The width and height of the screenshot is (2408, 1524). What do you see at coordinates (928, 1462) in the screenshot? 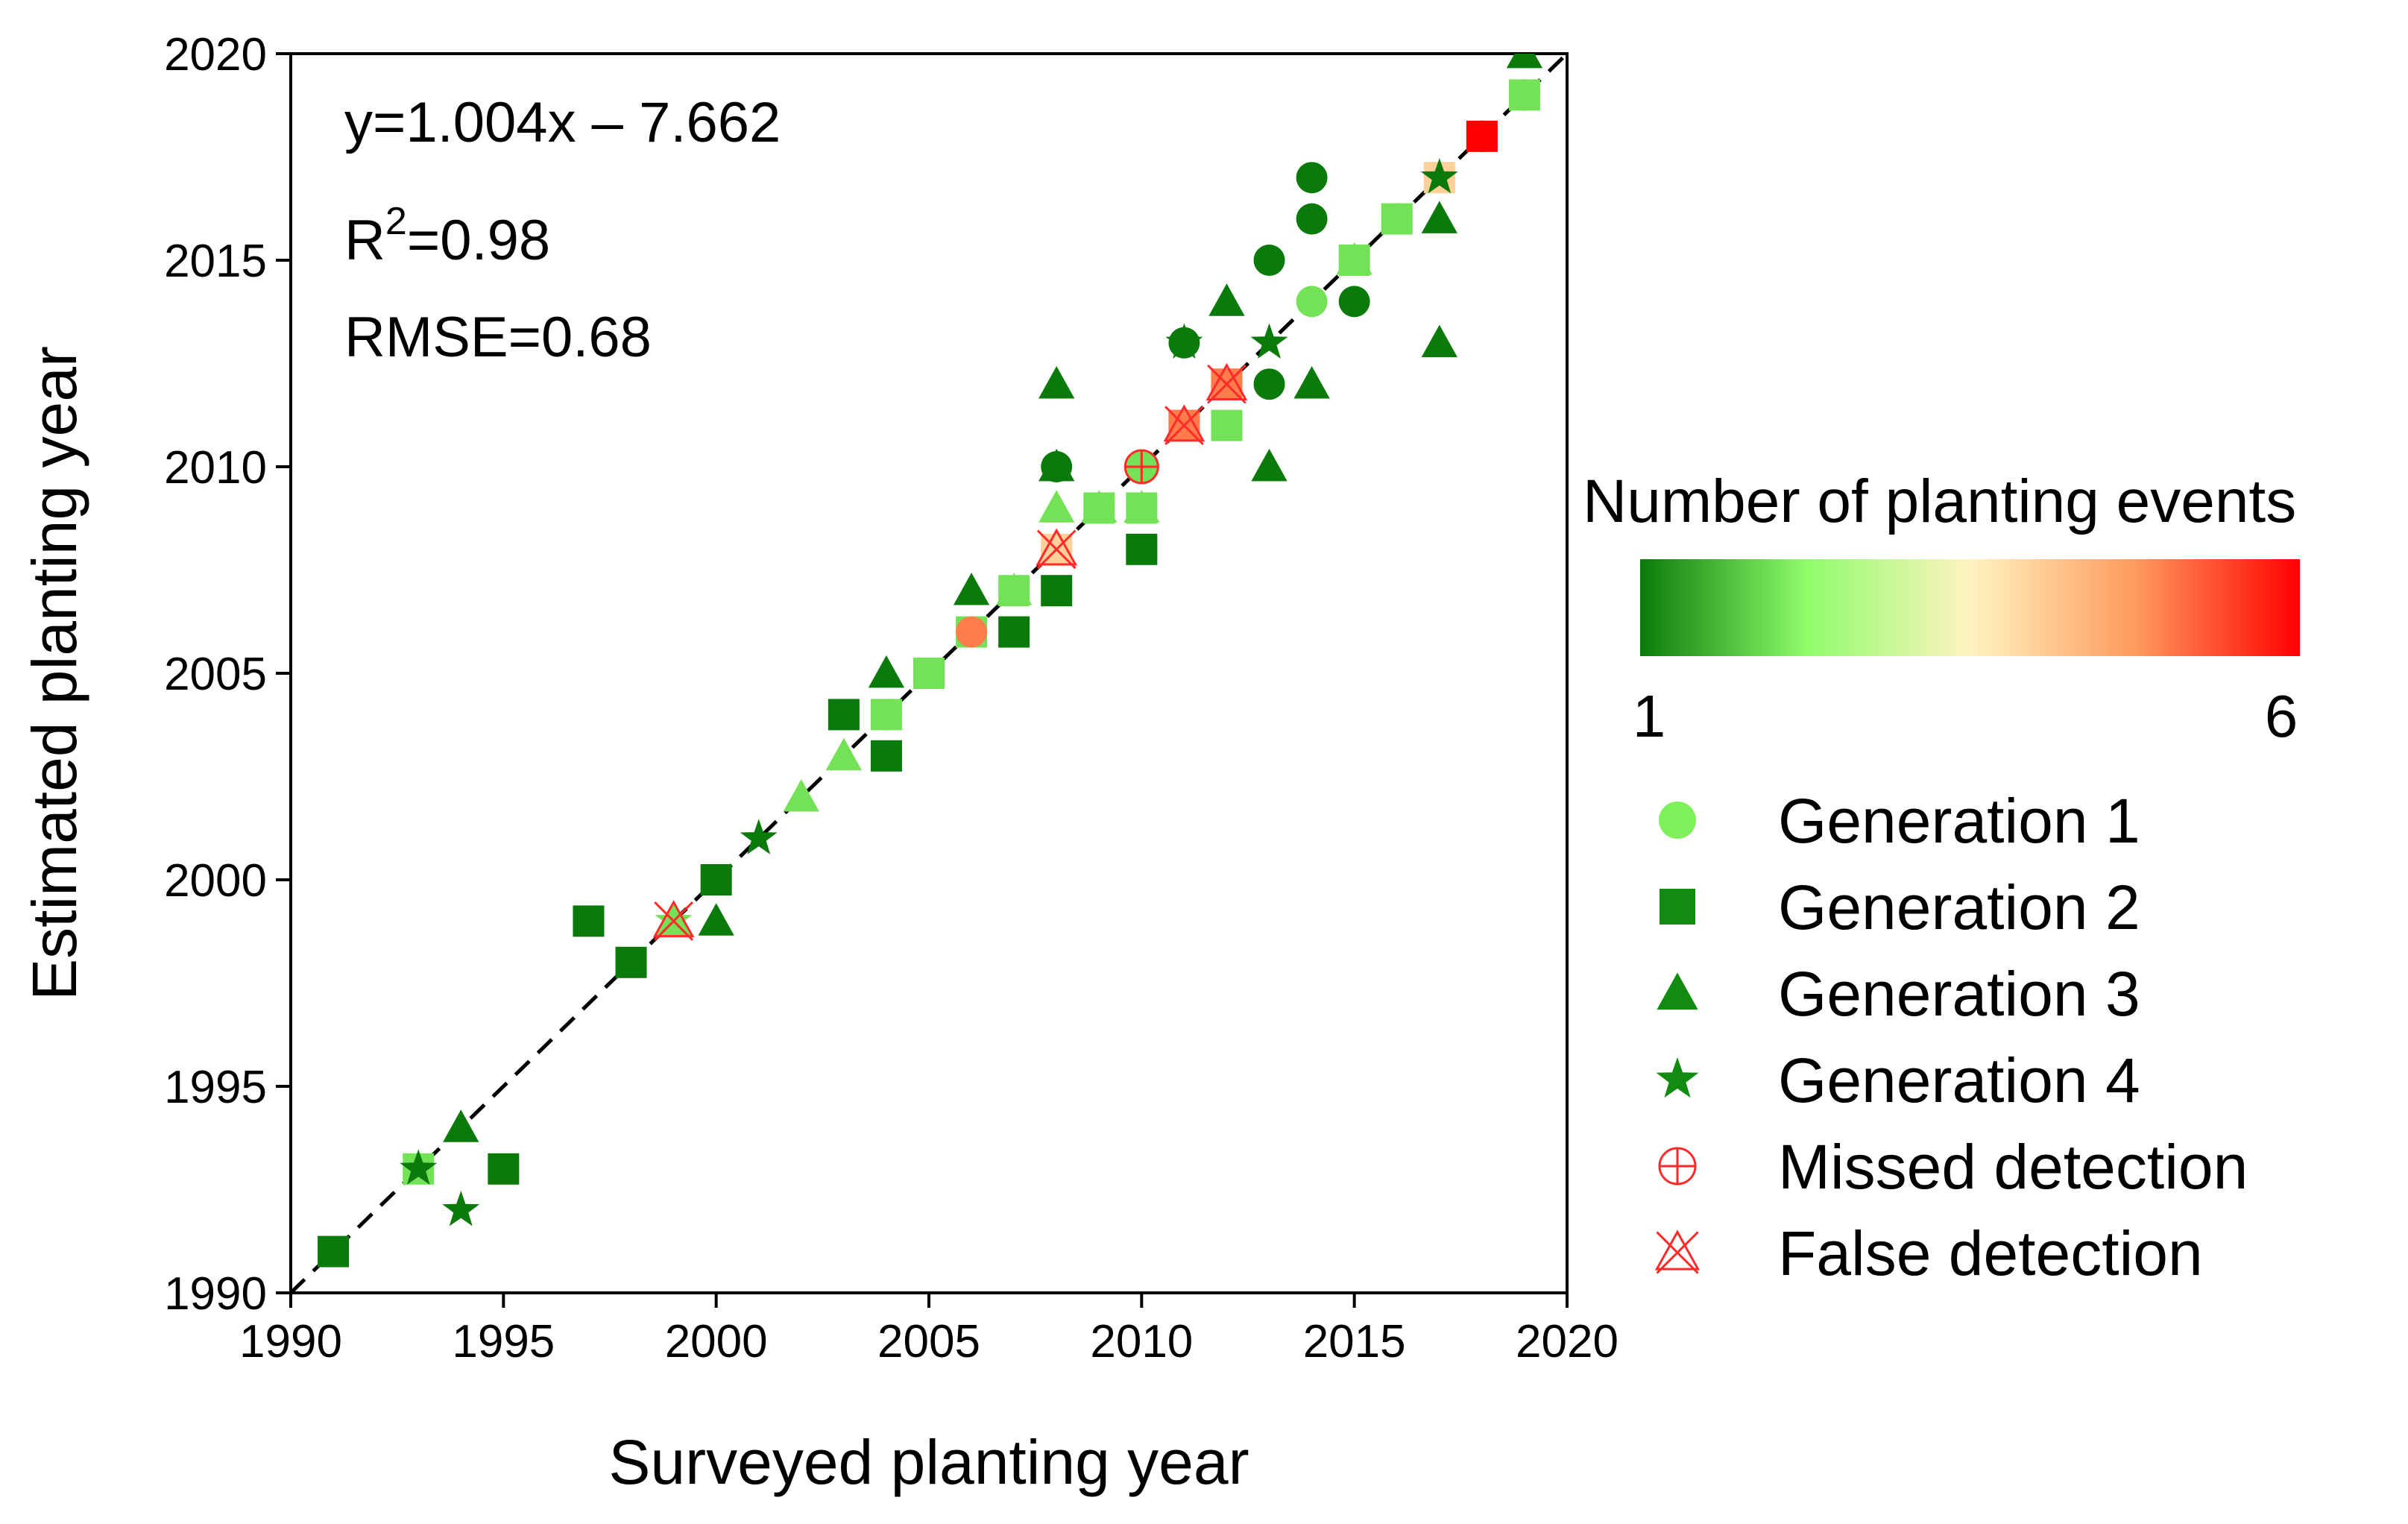
I see `x-axis-title: Surveyed planting year` at bounding box center [928, 1462].